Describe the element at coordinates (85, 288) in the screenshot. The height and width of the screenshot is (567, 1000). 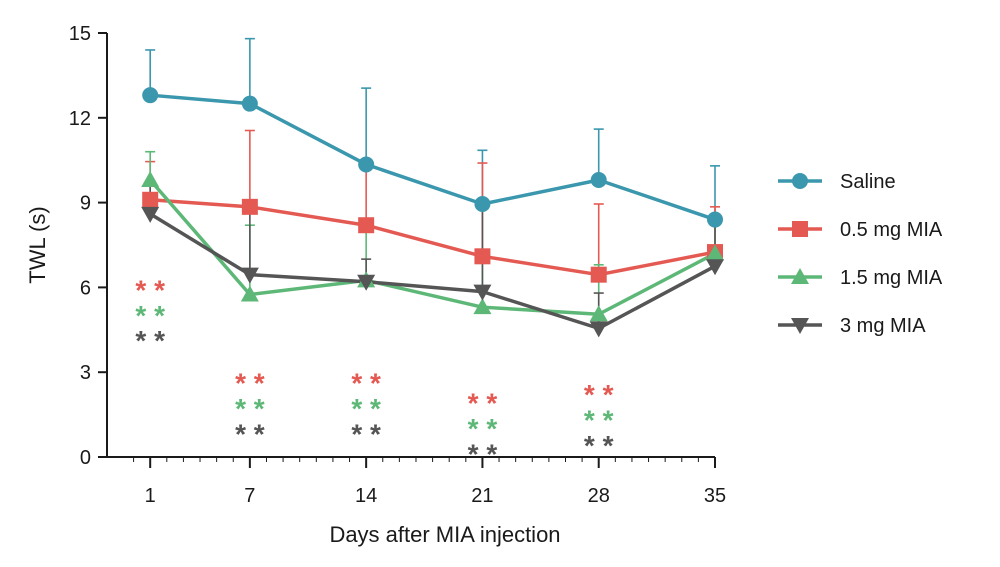
I see `y-tick-label: 6` at that location.